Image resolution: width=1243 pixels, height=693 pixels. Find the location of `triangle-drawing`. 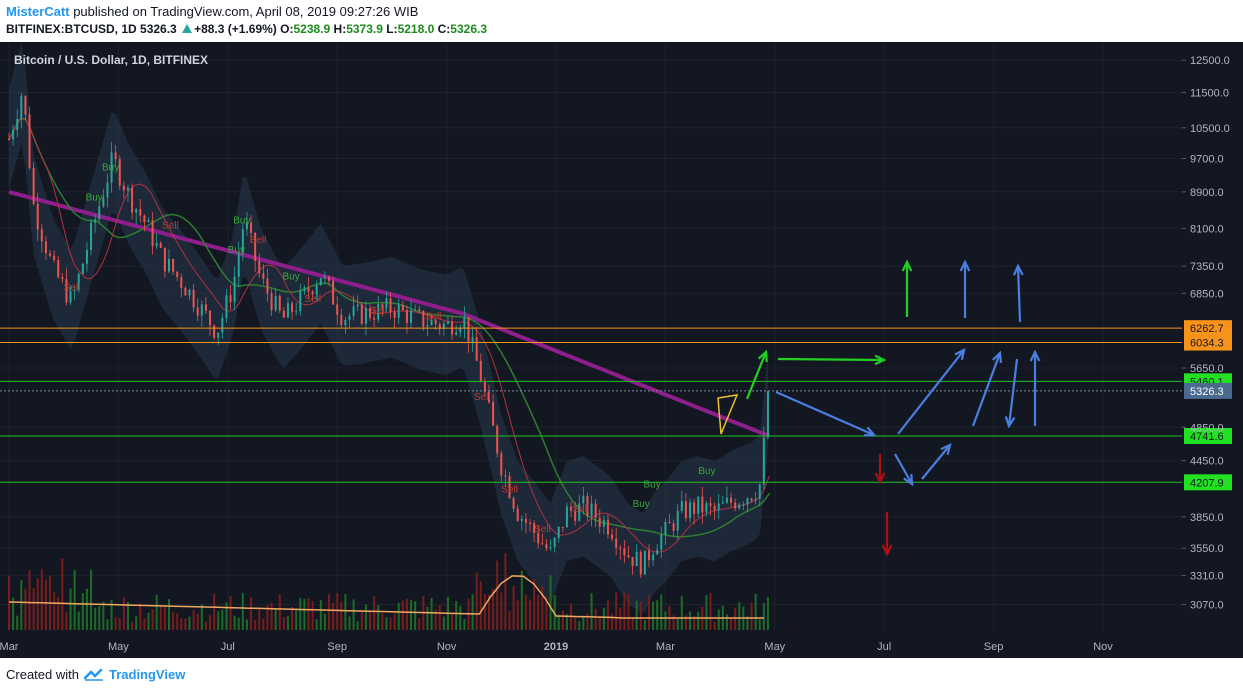

triangle-drawing is located at coordinates (728, 414).